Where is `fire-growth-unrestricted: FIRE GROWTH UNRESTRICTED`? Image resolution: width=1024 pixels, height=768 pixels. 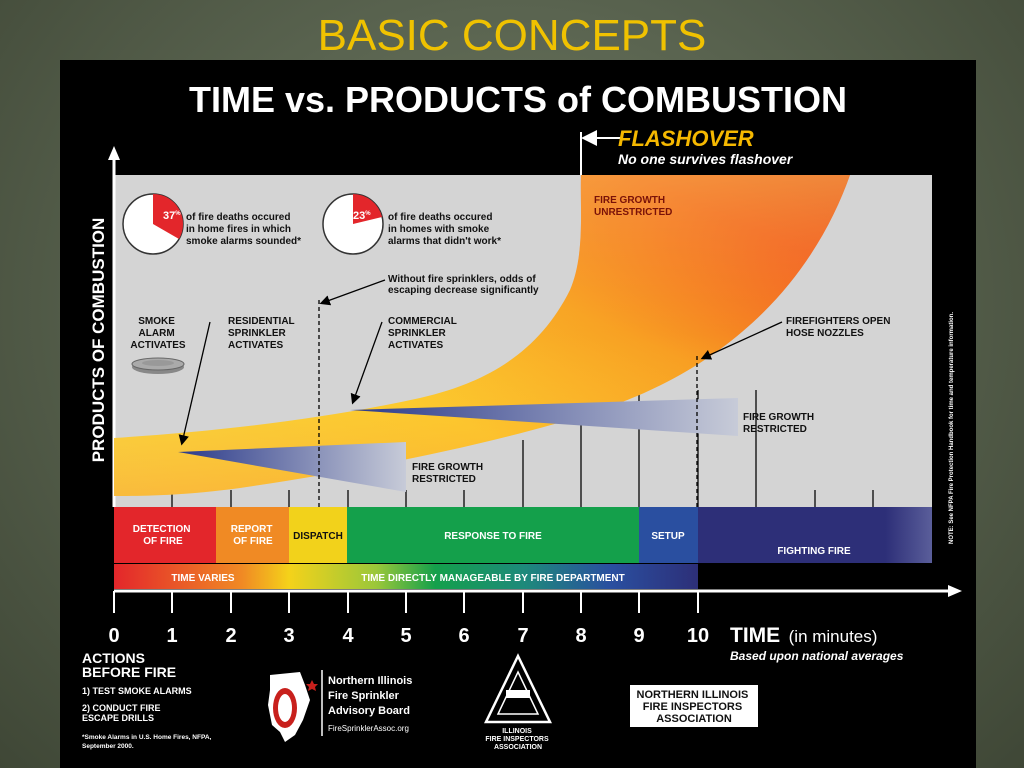
fire-growth-unrestricted: FIRE GROWTH UNRESTRICTED is located at coordinates (633, 206).